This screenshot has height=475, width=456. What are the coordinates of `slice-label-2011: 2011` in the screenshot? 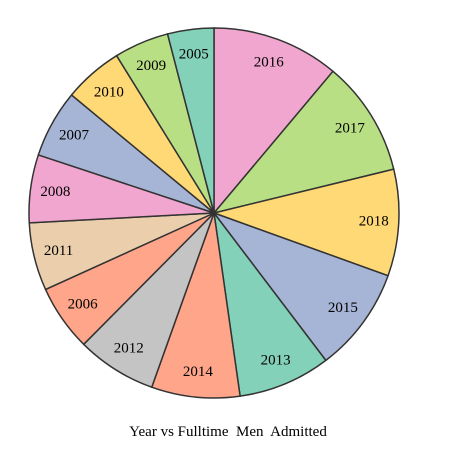 It's located at (58, 251).